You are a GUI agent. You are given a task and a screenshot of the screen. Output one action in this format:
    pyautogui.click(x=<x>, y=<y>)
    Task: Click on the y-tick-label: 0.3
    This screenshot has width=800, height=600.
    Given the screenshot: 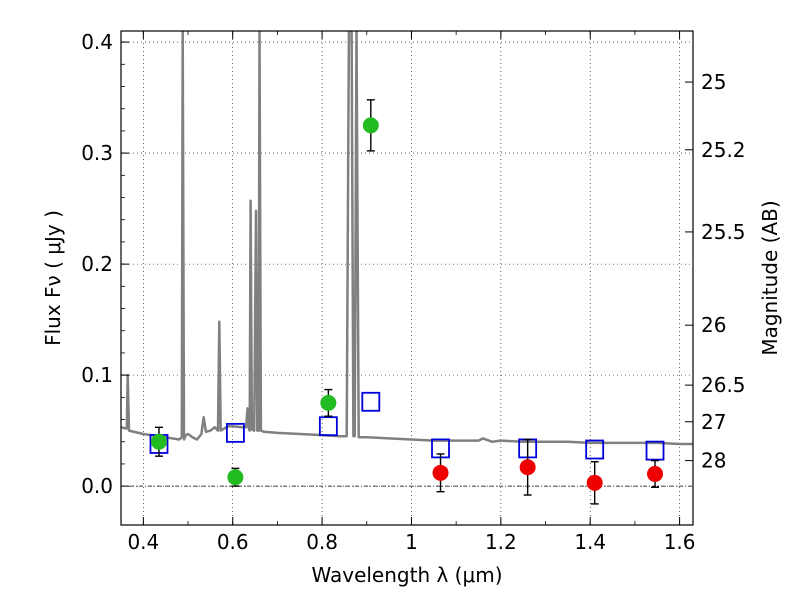 What is the action you would take?
    pyautogui.click(x=97, y=153)
    